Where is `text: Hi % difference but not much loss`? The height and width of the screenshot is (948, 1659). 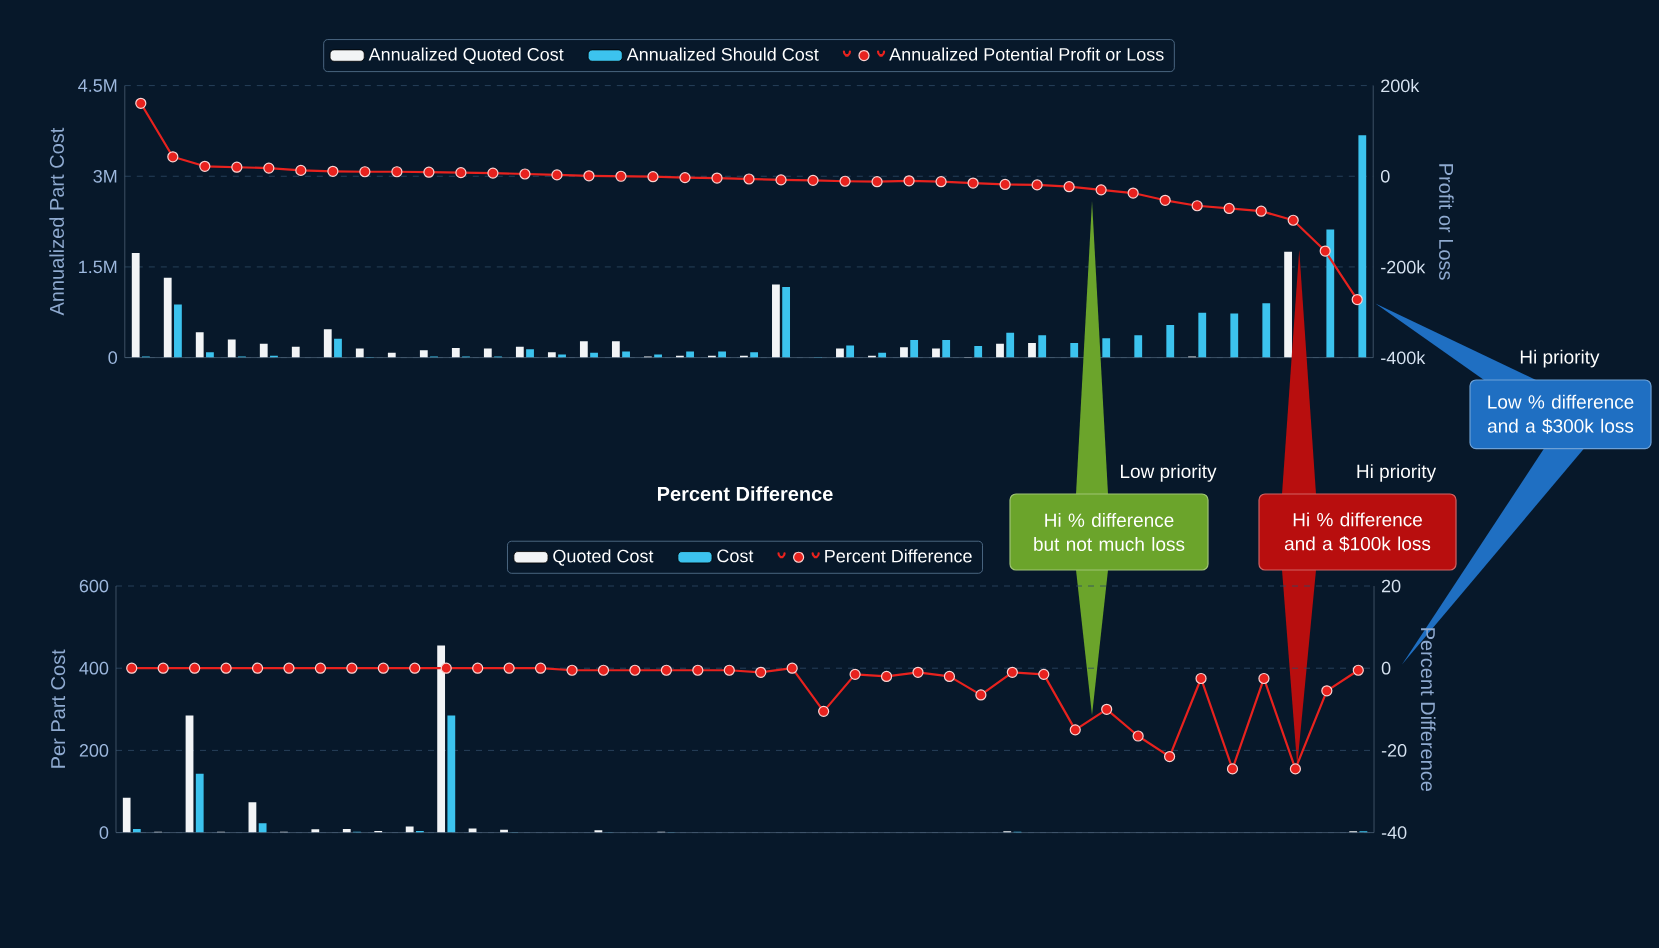 text: Hi % difference but not much loss is located at coordinates (1109, 532).